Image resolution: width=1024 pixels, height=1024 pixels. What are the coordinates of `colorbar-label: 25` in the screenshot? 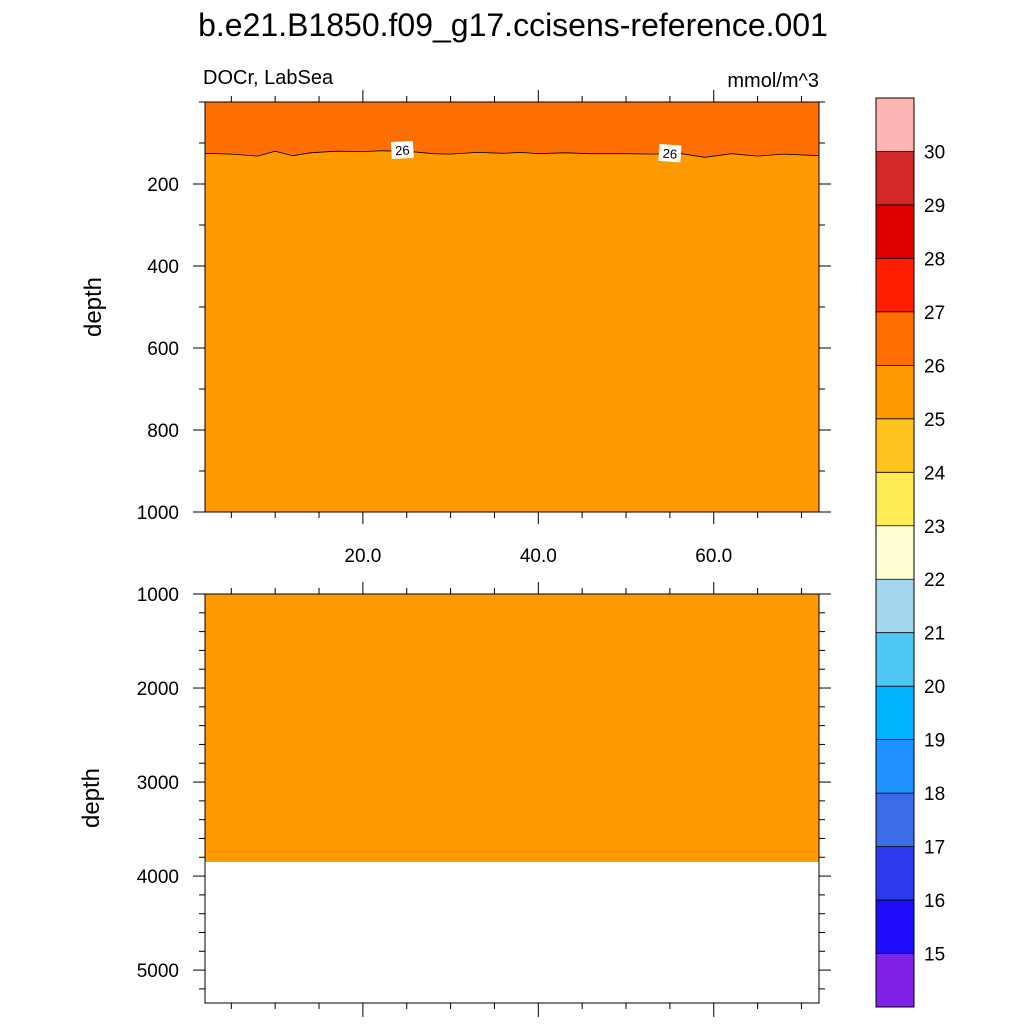 It's located at (934, 420).